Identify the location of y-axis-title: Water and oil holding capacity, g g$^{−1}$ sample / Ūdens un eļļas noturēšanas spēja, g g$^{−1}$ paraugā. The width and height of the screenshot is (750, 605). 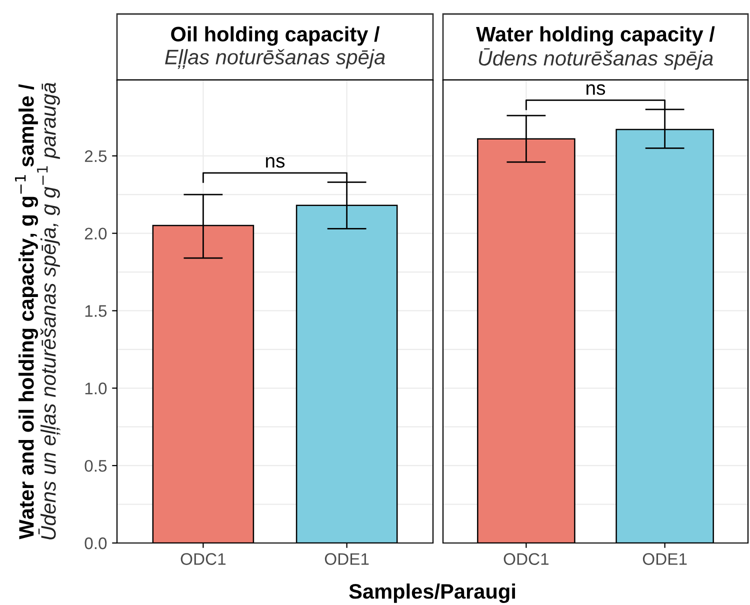
(37, 311).